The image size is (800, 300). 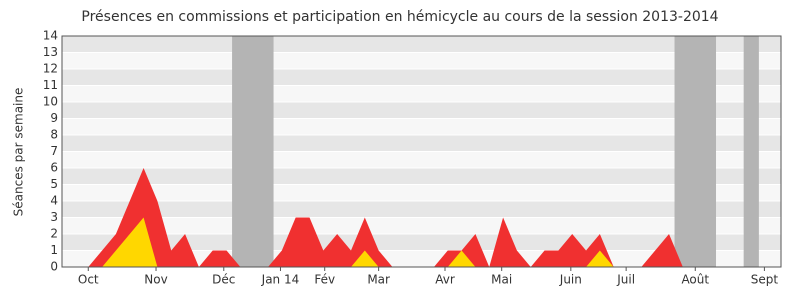 What do you see at coordinates (50, 69) in the screenshot?
I see `y-tick-label: 12` at bounding box center [50, 69].